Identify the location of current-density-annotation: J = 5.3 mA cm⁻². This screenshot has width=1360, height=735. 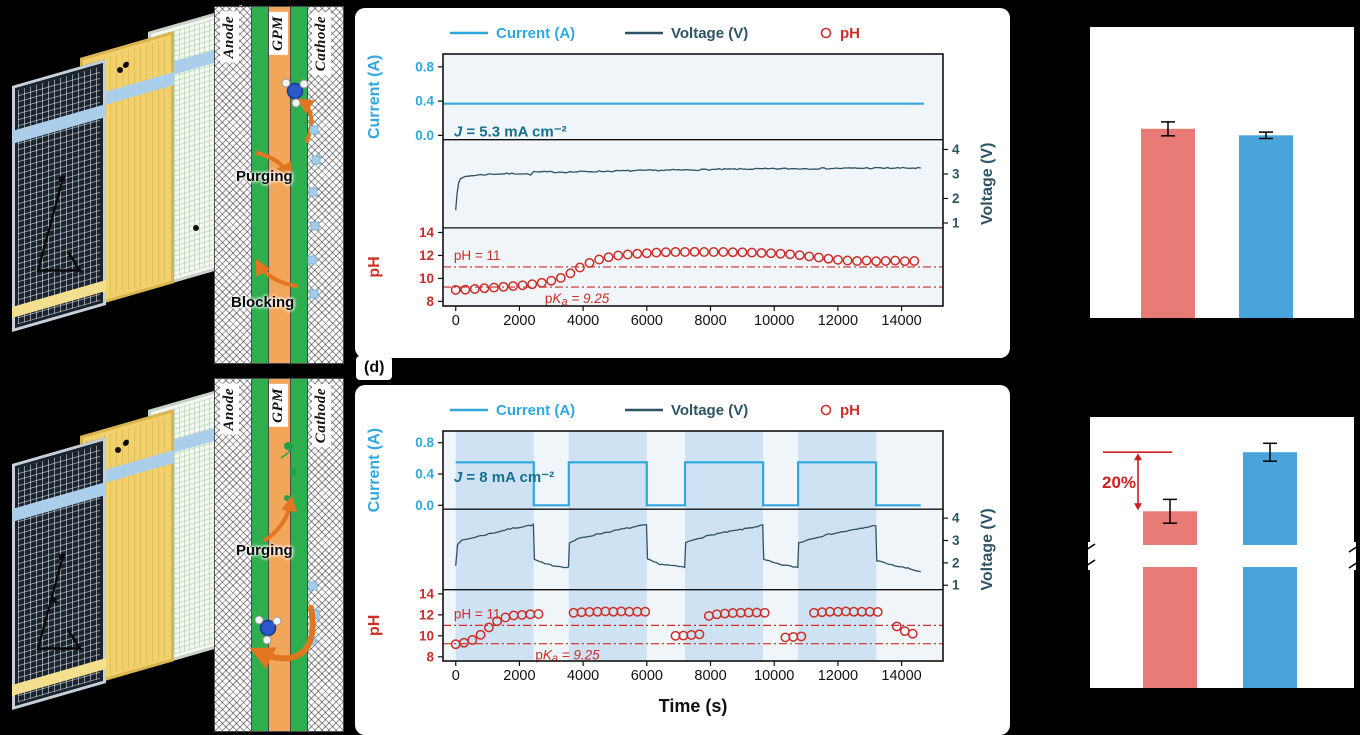
(510, 131).